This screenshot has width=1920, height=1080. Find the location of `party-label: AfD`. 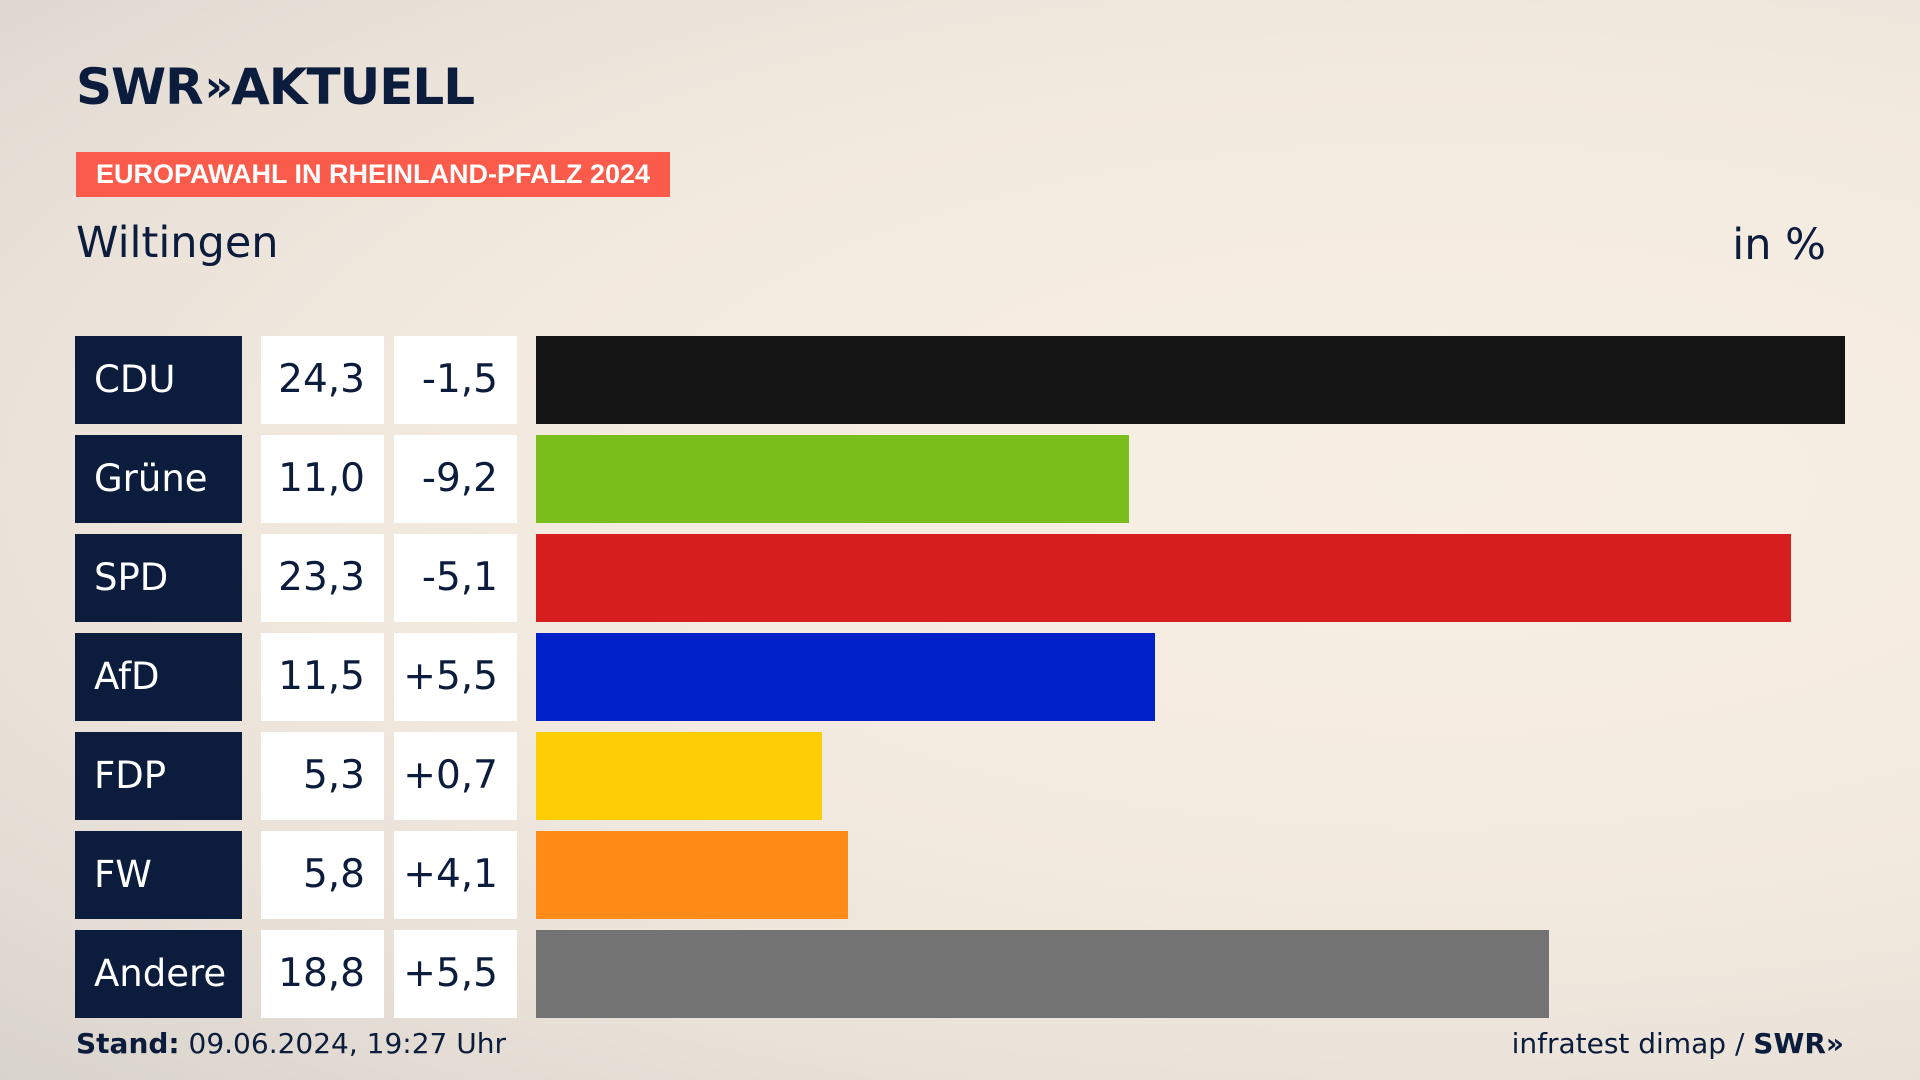

party-label: AfD is located at coordinates (158, 677).